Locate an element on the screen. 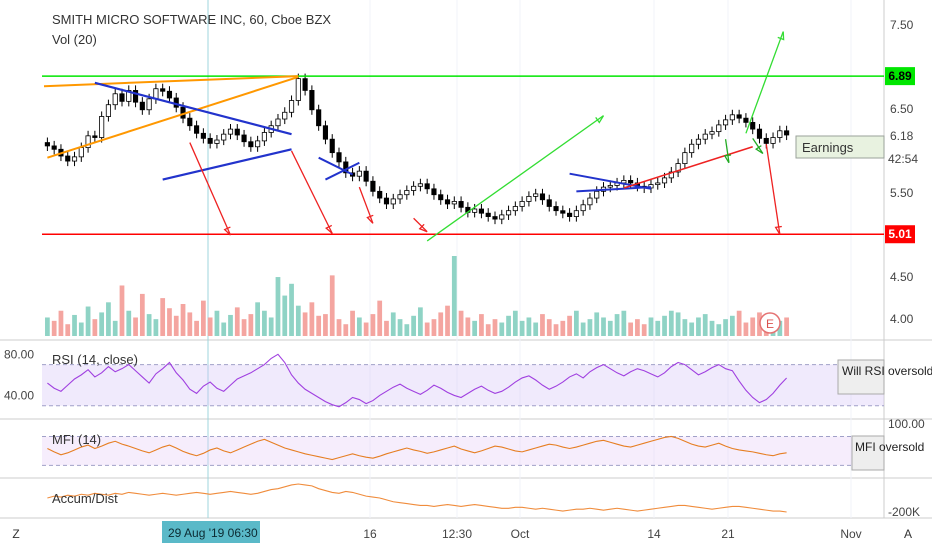  earnings-marker is located at coordinates (770, 323).